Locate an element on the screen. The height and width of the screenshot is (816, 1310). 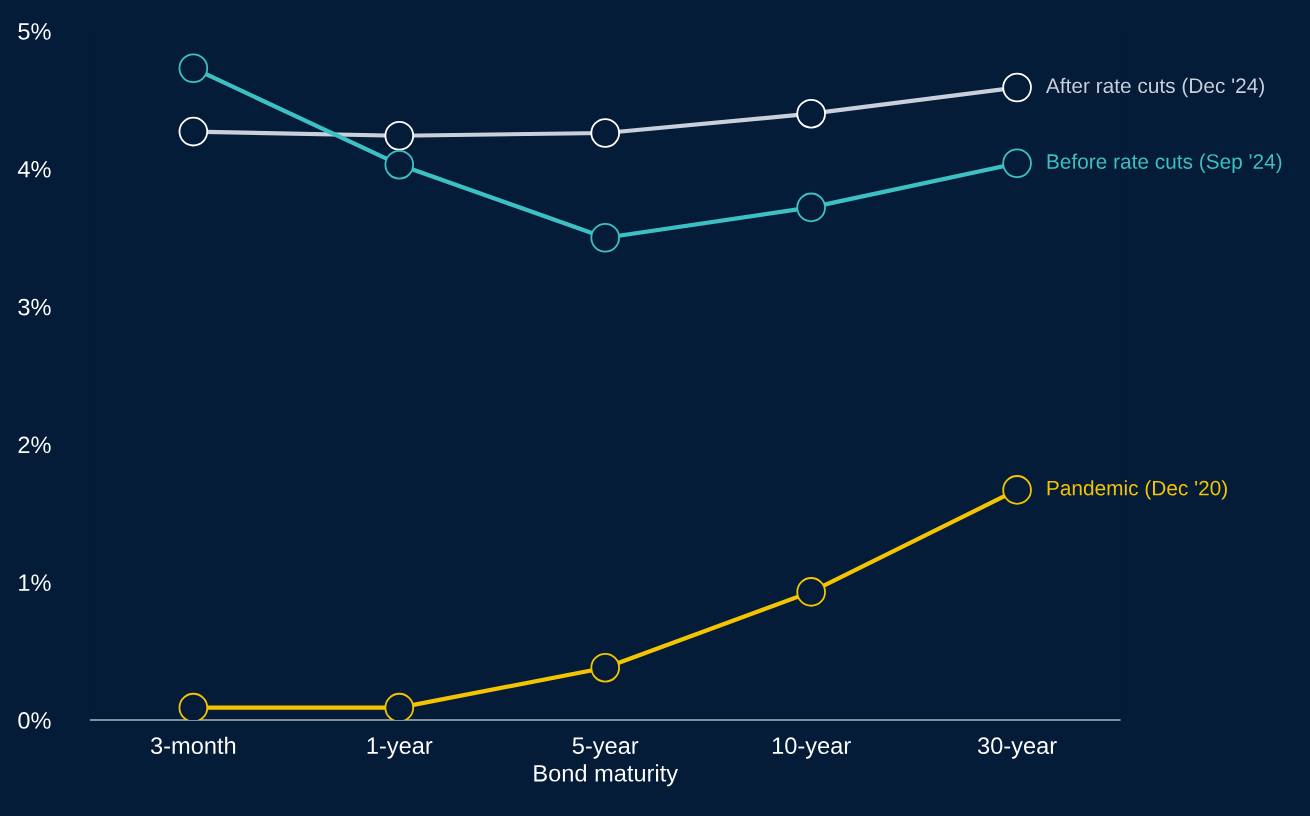
x-tick-label: 1-year is located at coordinates (400, 748).